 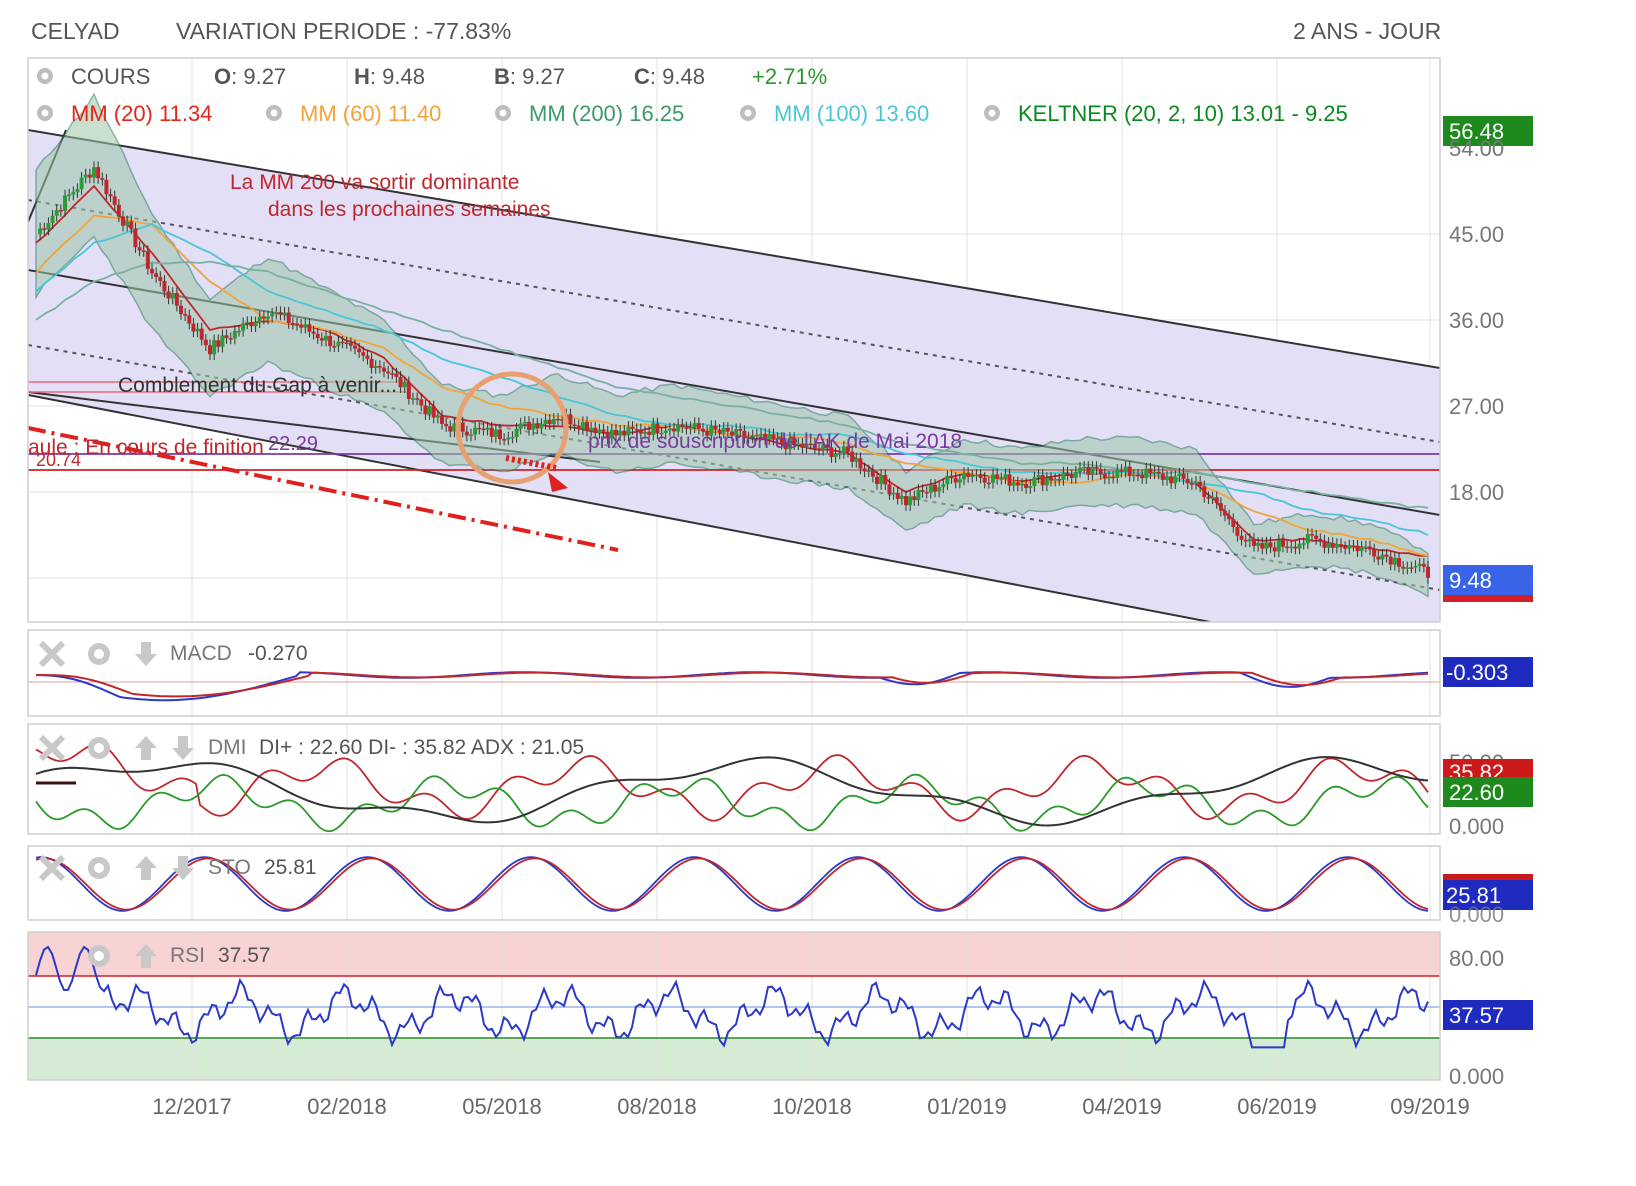 What do you see at coordinates (1488, 672) in the screenshot?
I see `macd-tag` at bounding box center [1488, 672].